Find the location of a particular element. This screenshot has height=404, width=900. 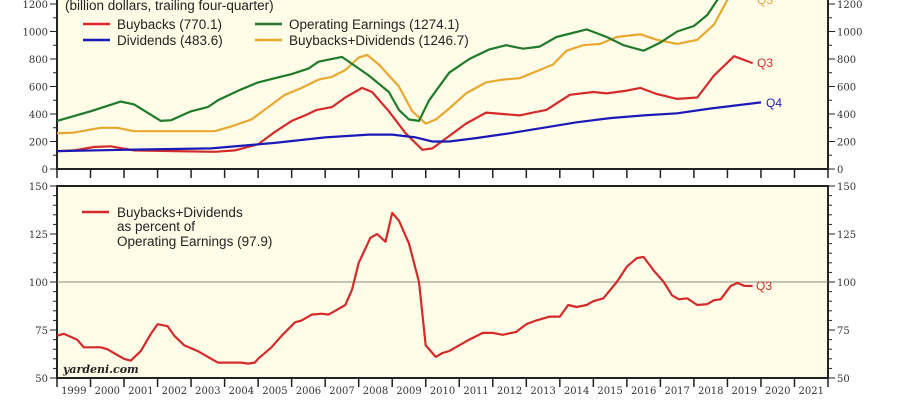

year-label: 2010 is located at coordinates (442, 391).